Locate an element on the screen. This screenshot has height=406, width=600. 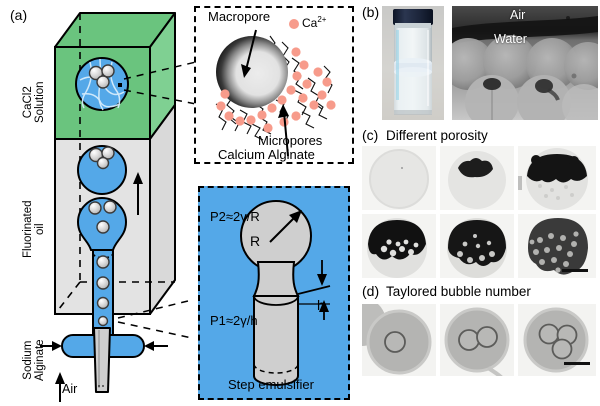
pressure-p2-text: P2≈2γ/R is located at coordinates (235, 216).